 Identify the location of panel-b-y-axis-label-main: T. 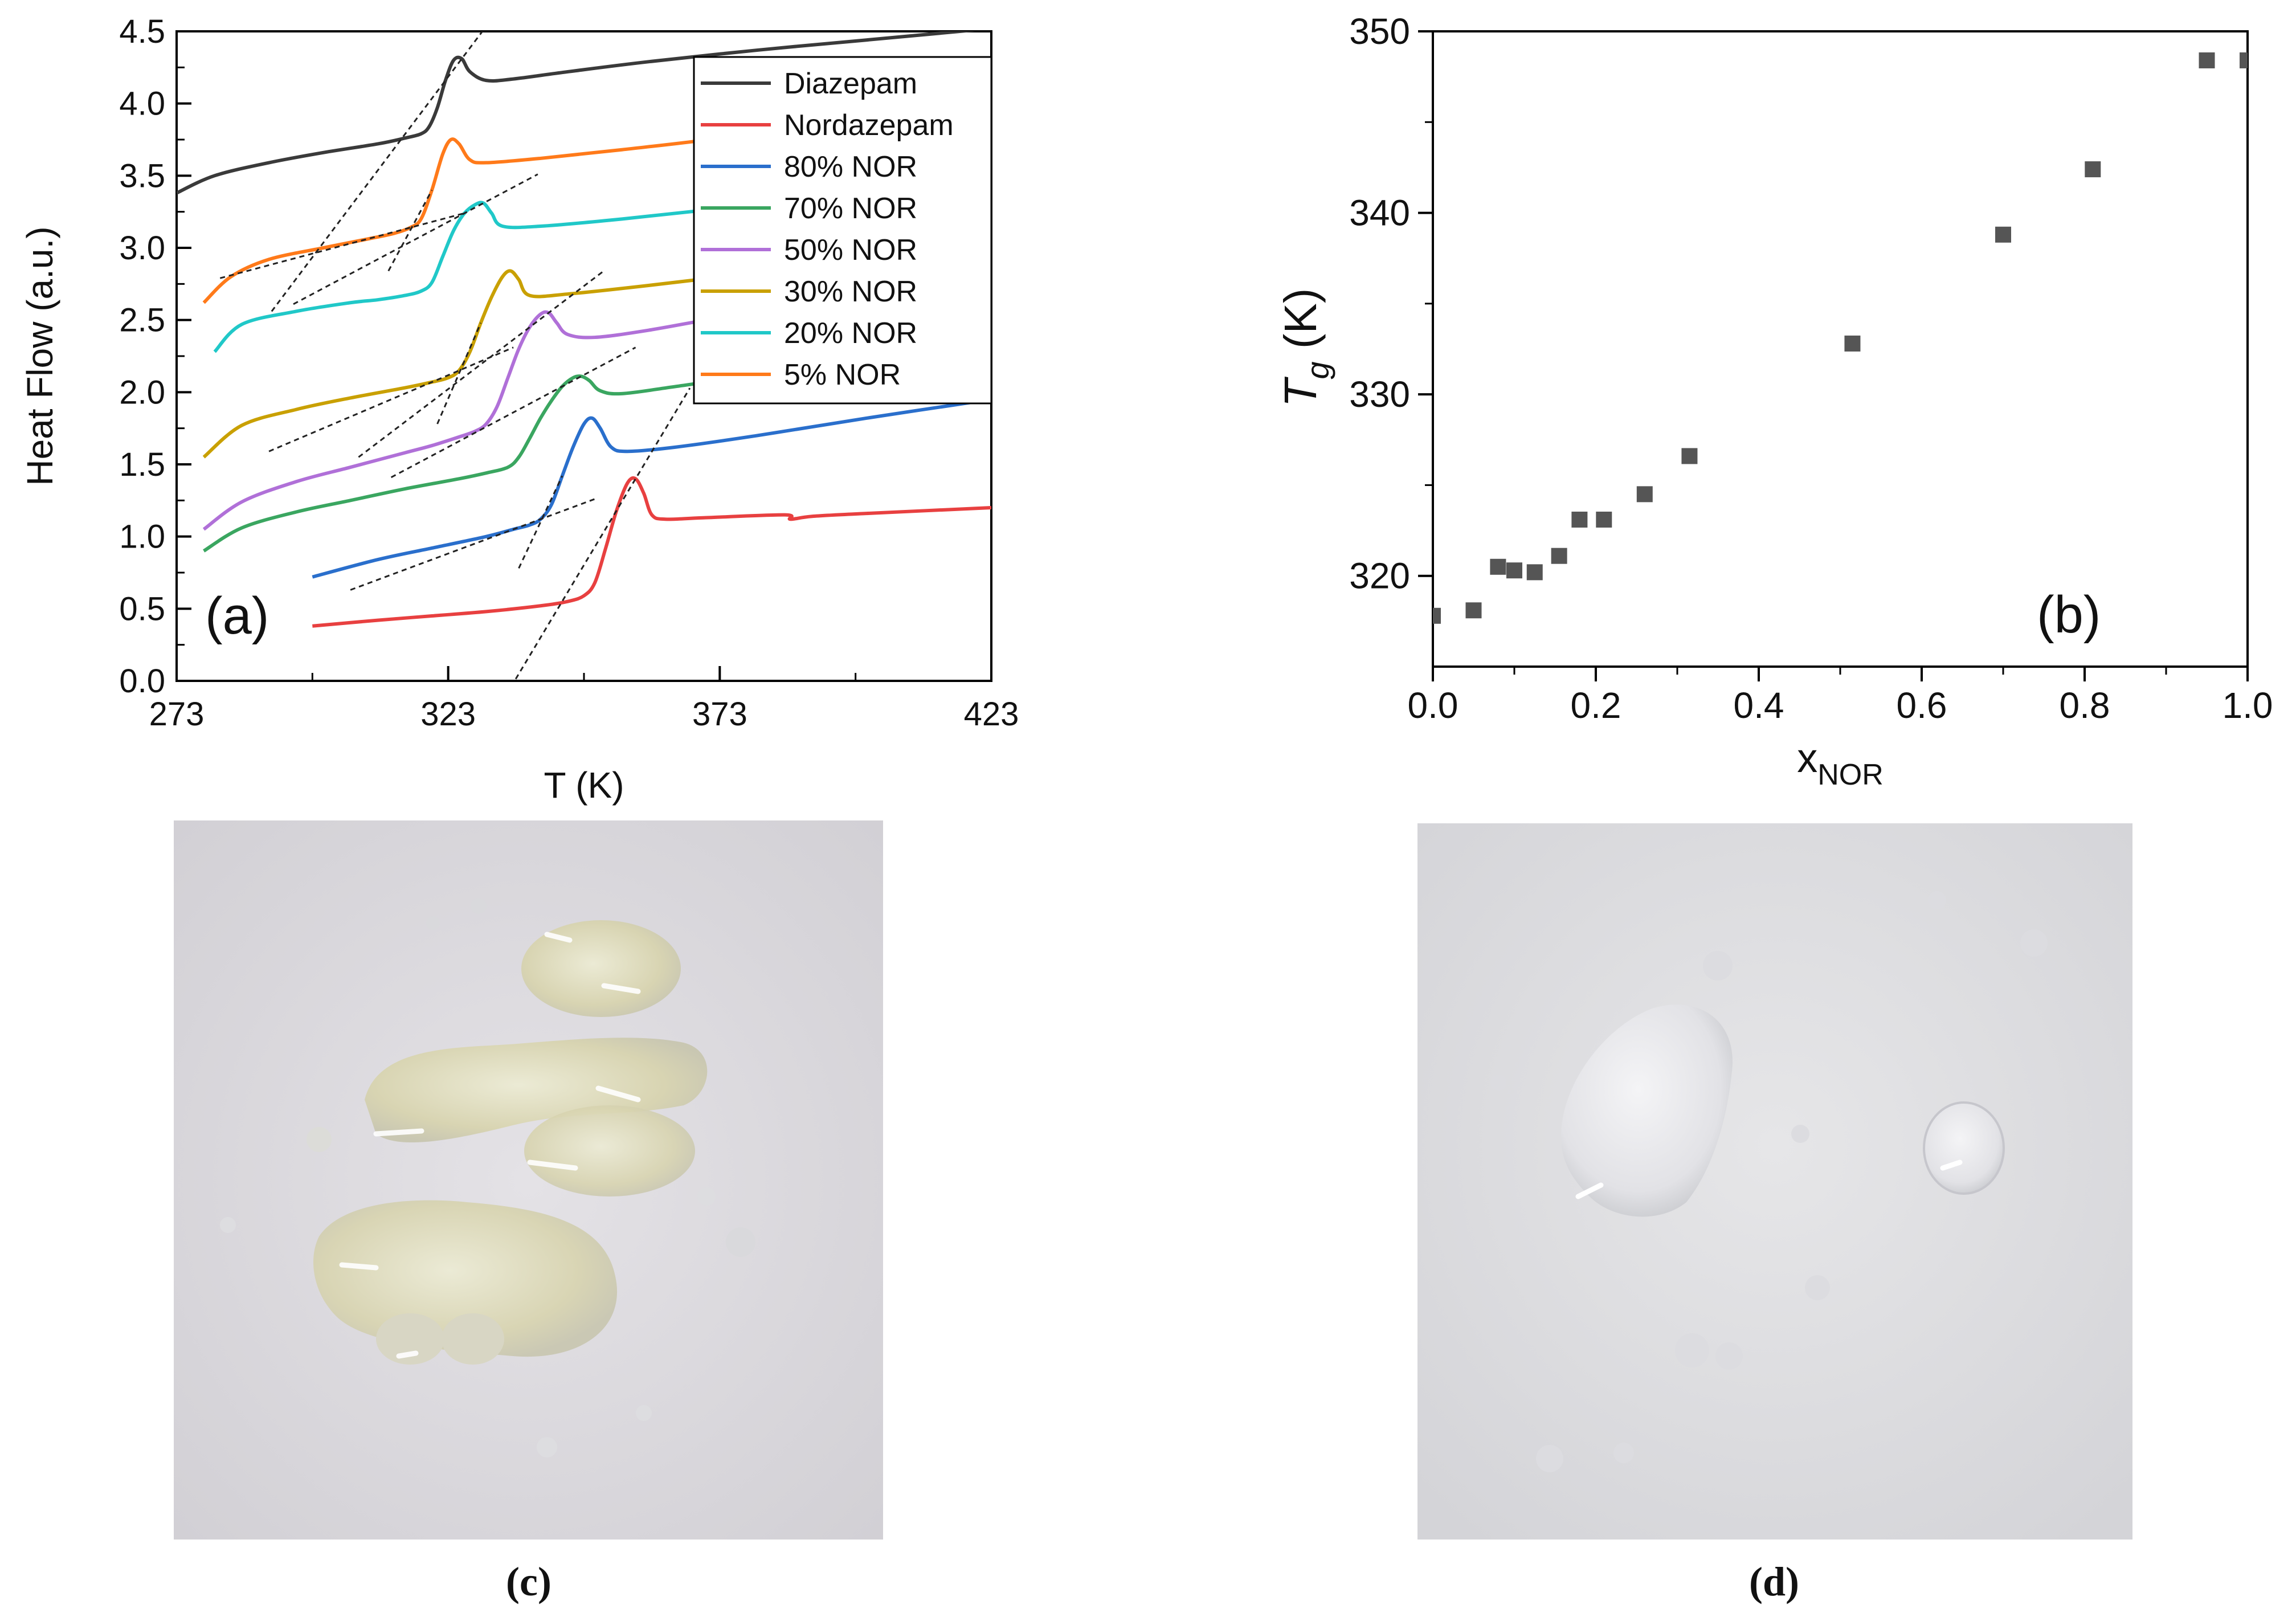
(1300, 391).